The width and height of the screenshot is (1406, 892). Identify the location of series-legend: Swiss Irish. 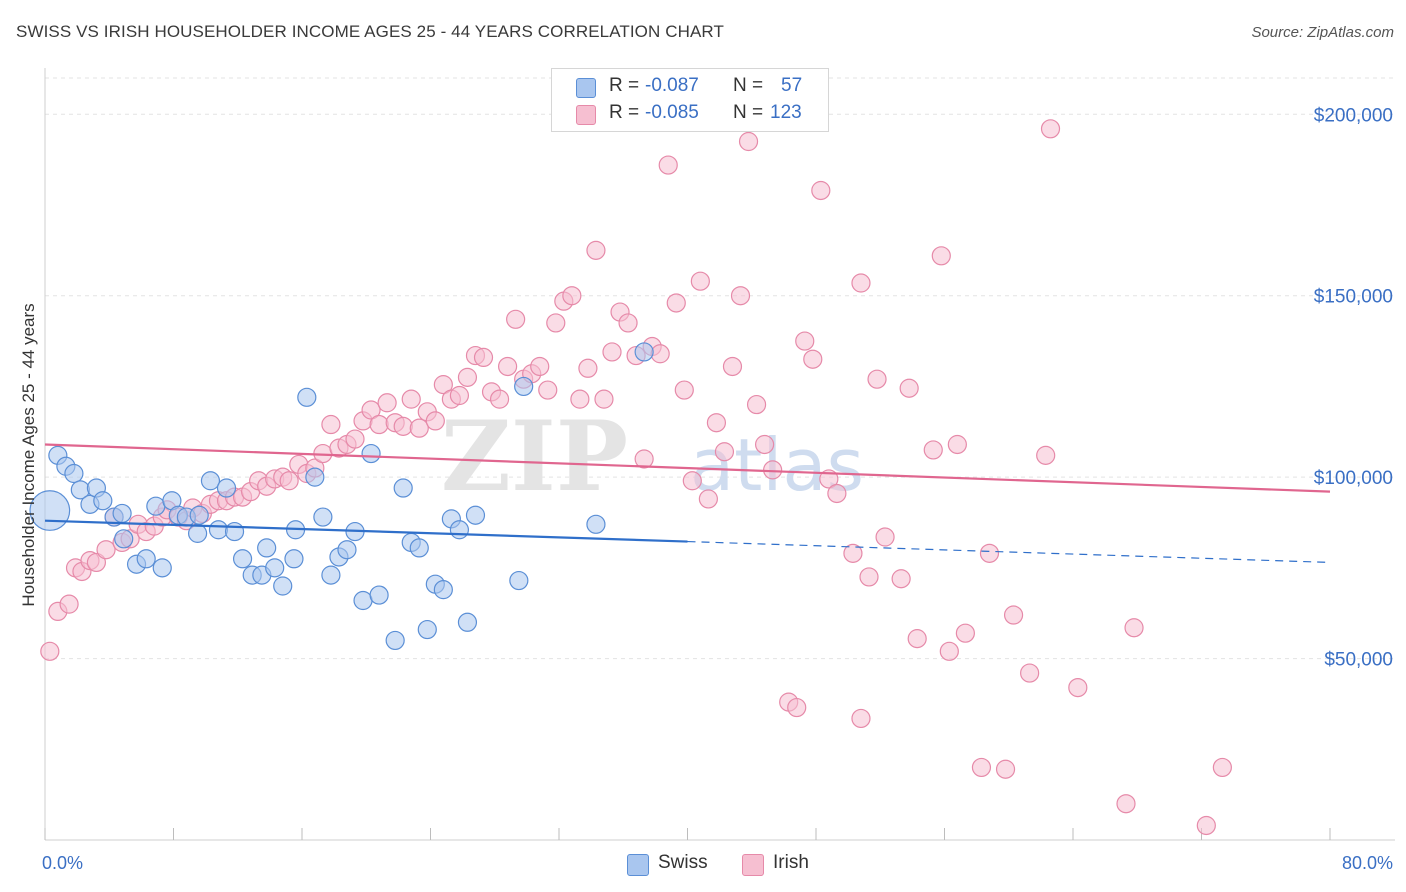
(703, 865).